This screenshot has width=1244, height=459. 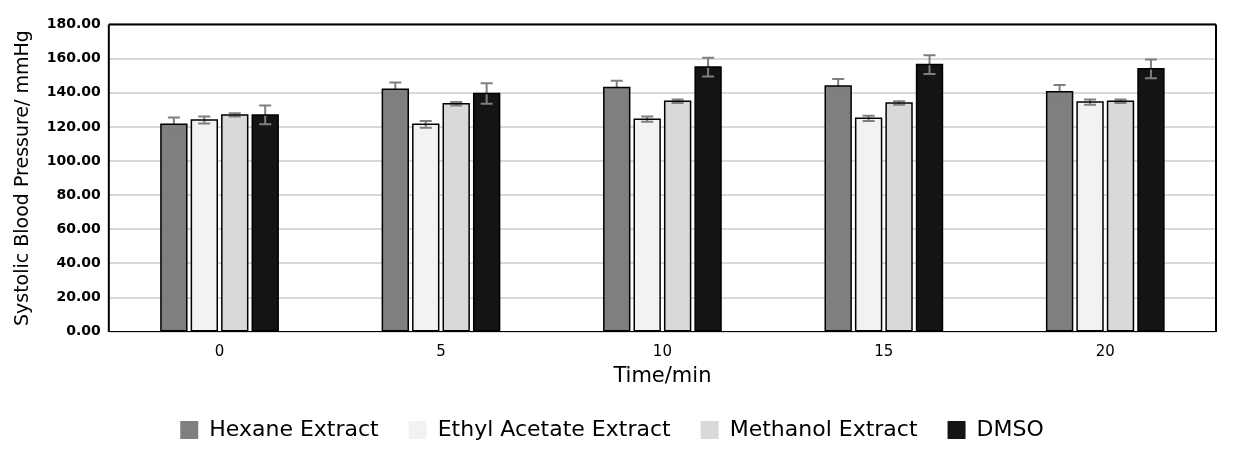 I want to click on legend-label: Ethyl Acetate Extract, so click(x=554, y=428).